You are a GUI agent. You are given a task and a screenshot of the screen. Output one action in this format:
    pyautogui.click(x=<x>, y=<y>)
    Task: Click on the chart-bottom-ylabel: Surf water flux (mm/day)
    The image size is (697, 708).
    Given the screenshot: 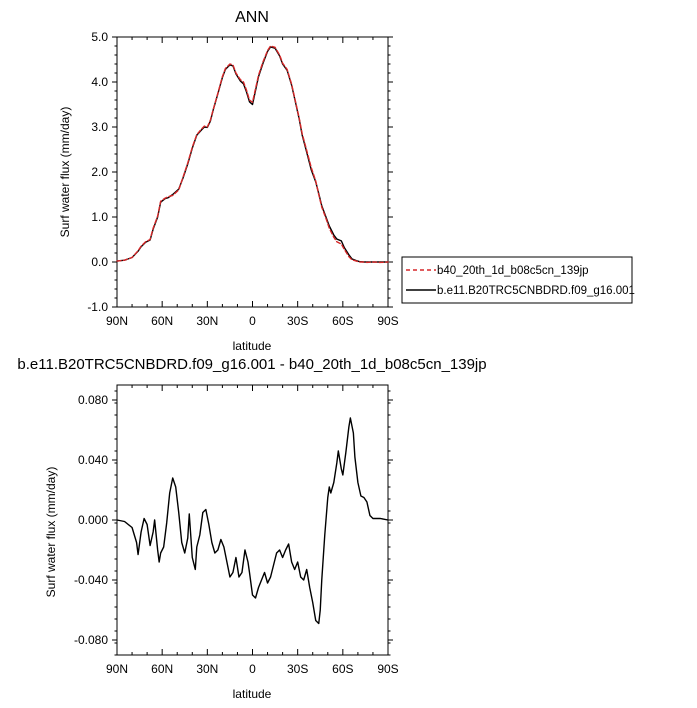 What is the action you would take?
    pyautogui.click(x=51, y=532)
    